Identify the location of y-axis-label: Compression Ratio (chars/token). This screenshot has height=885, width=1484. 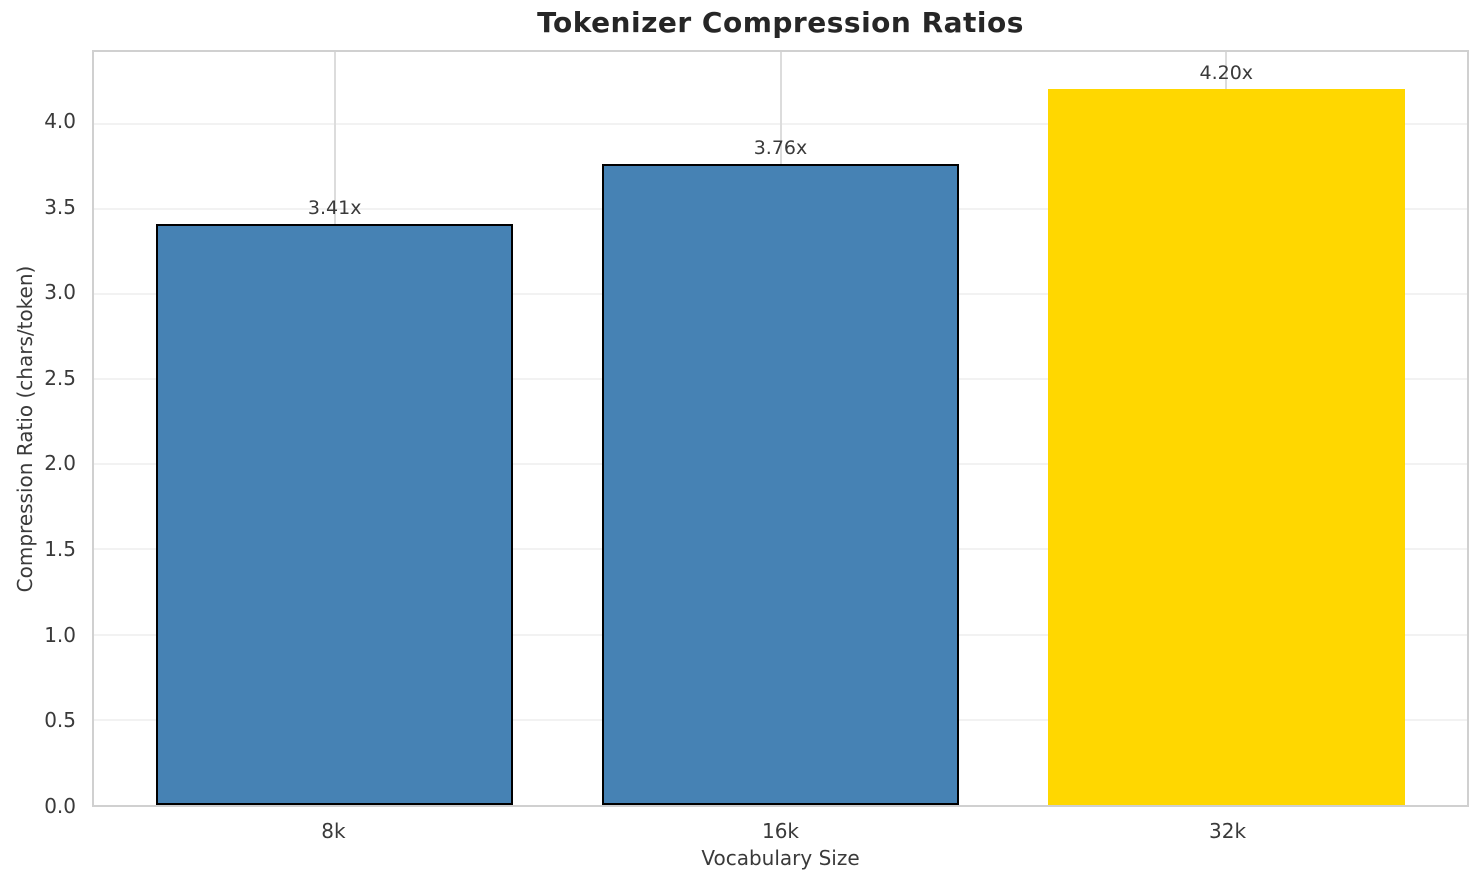
(25, 429).